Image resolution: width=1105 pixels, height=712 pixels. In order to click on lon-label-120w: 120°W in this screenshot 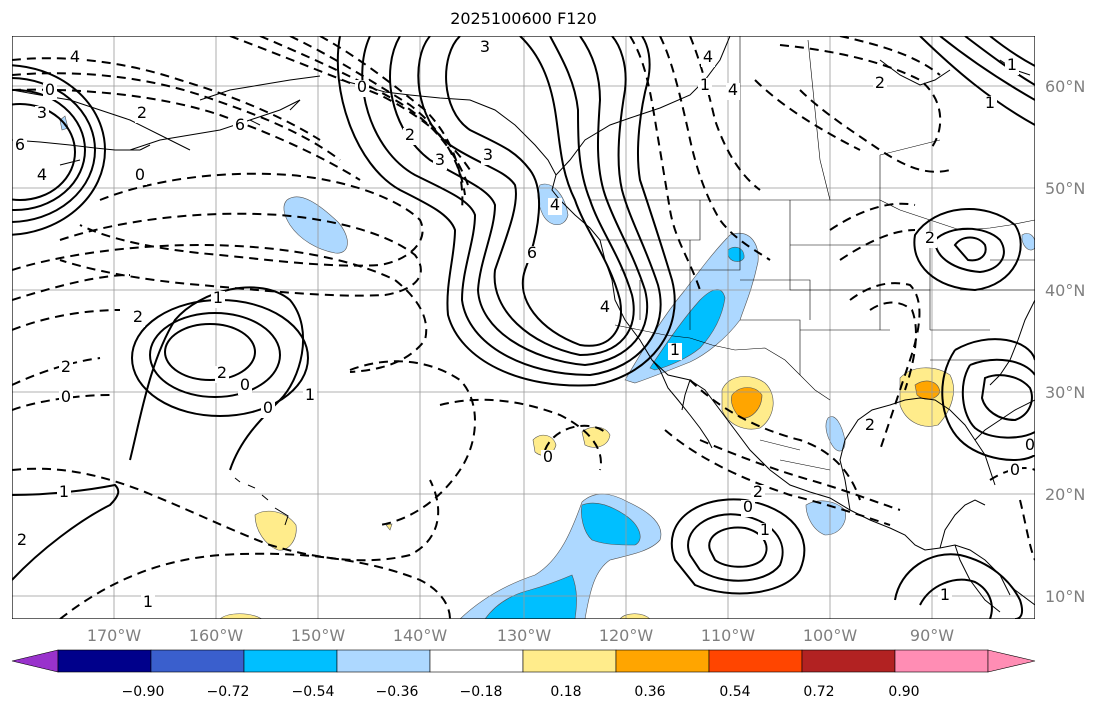, I will do `click(626, 635)`.